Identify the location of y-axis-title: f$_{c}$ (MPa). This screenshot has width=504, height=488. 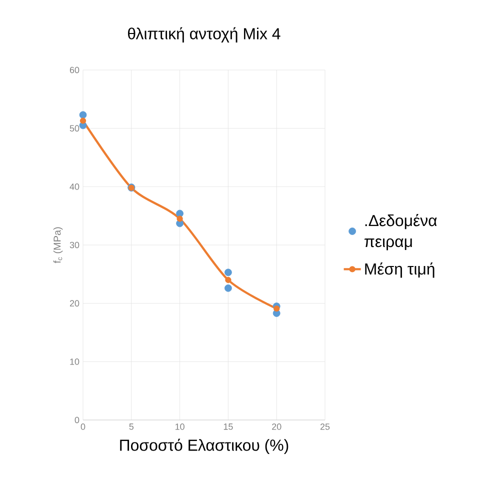
(58, 245).